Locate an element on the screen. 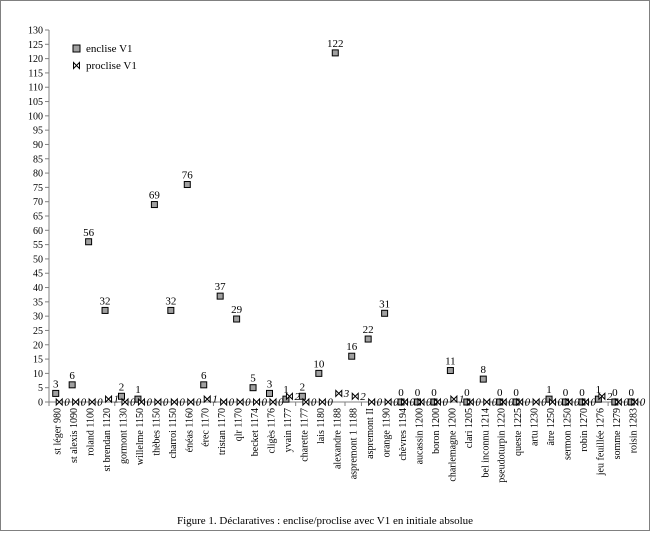 The height and width of the screenshot is (536, 650). enclise-data-label: 2 is located at coordinates (303, 387).